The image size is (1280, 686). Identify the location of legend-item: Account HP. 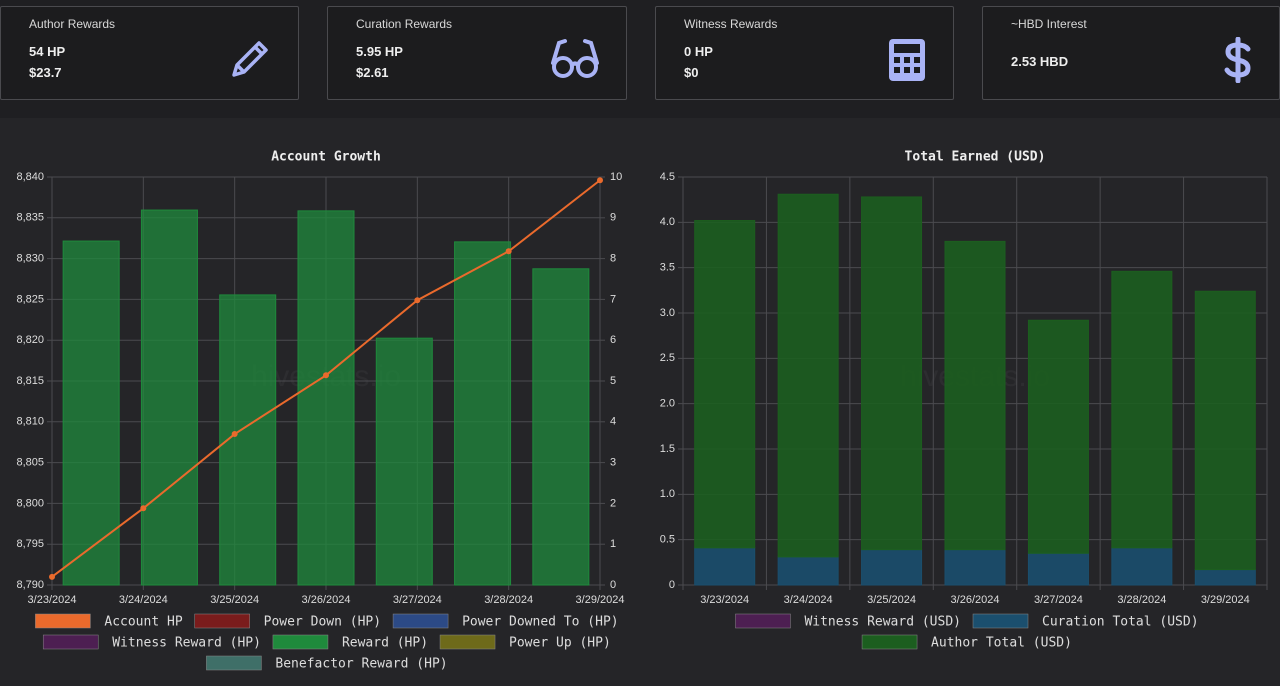
(109, 621).